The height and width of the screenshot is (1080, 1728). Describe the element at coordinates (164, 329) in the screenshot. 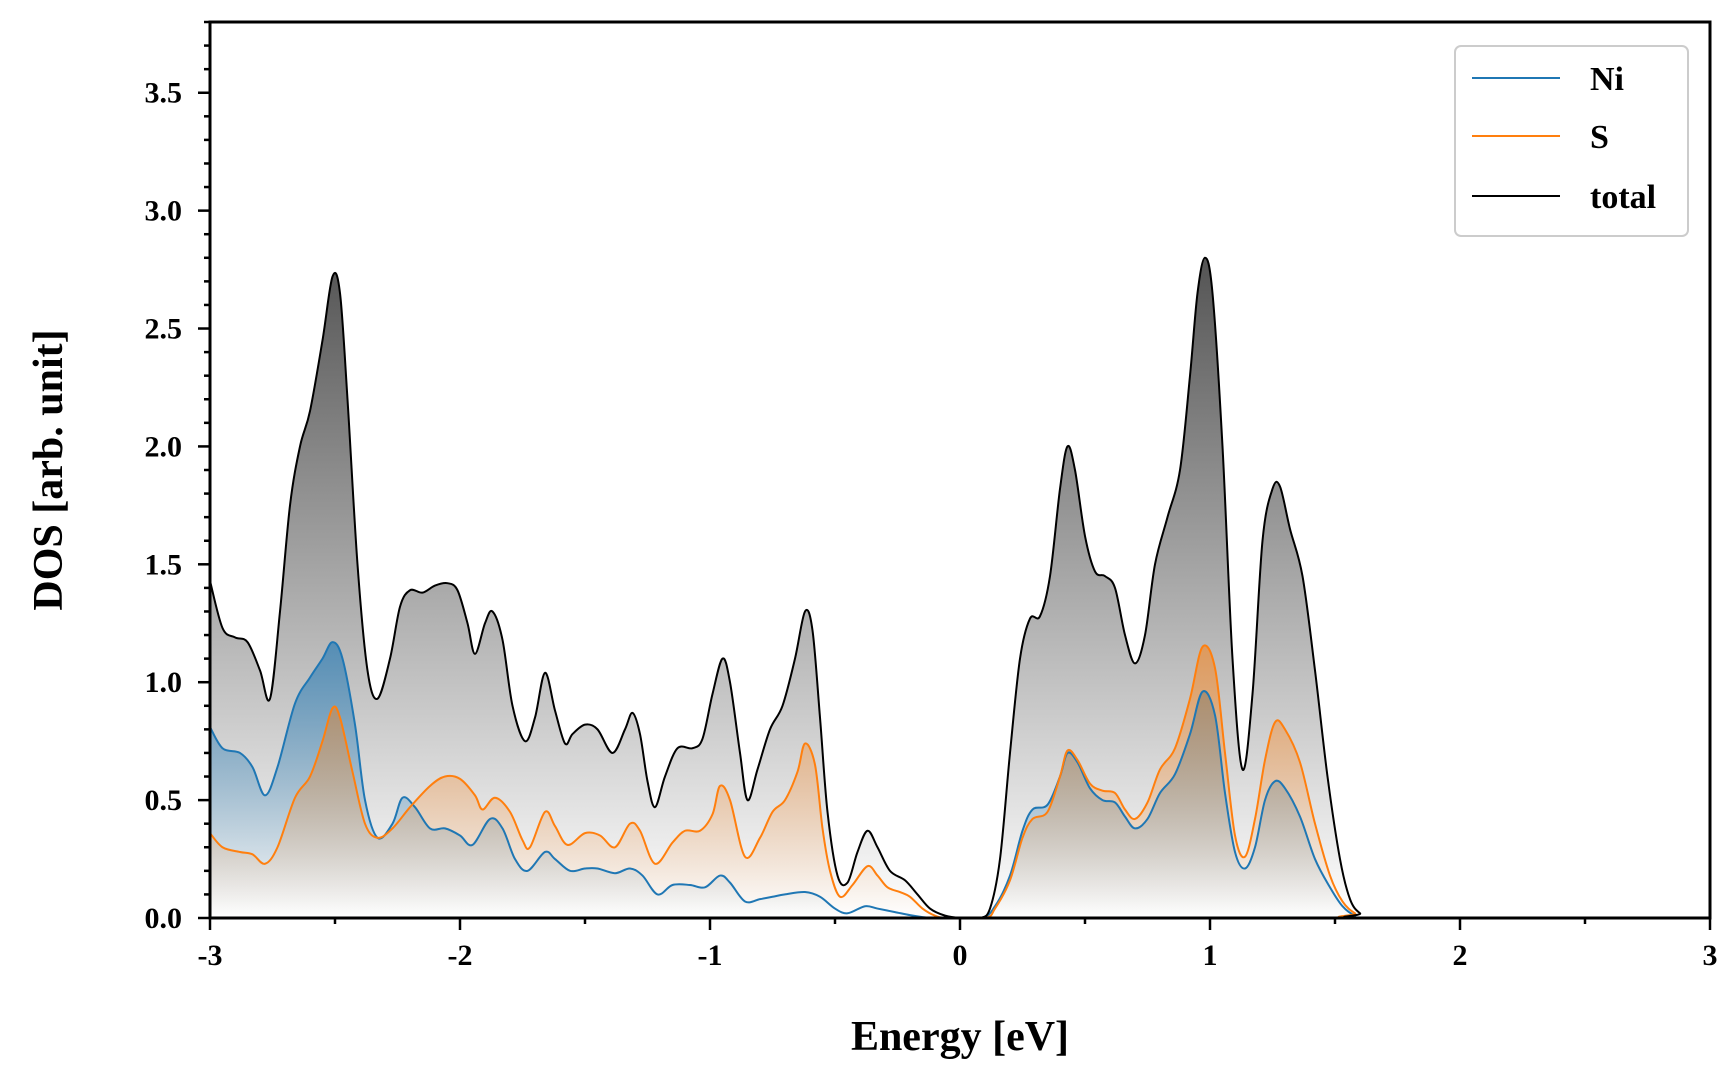

I see `y-tick-label: 2.5` at that location.